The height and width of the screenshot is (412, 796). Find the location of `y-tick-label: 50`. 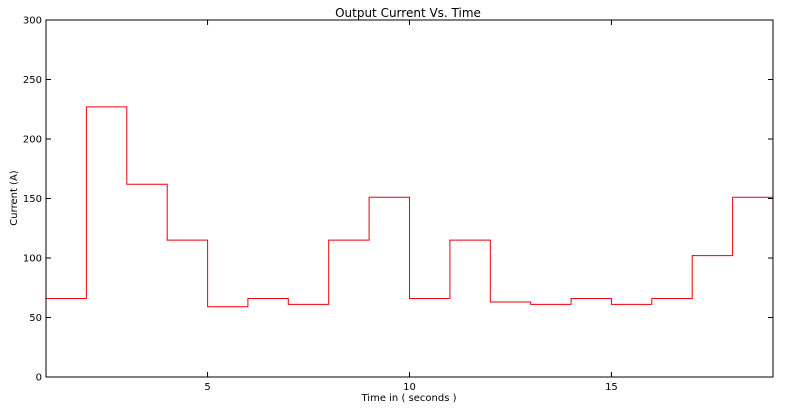

y-tick-label: 50 is located at coordinates (35, 318).